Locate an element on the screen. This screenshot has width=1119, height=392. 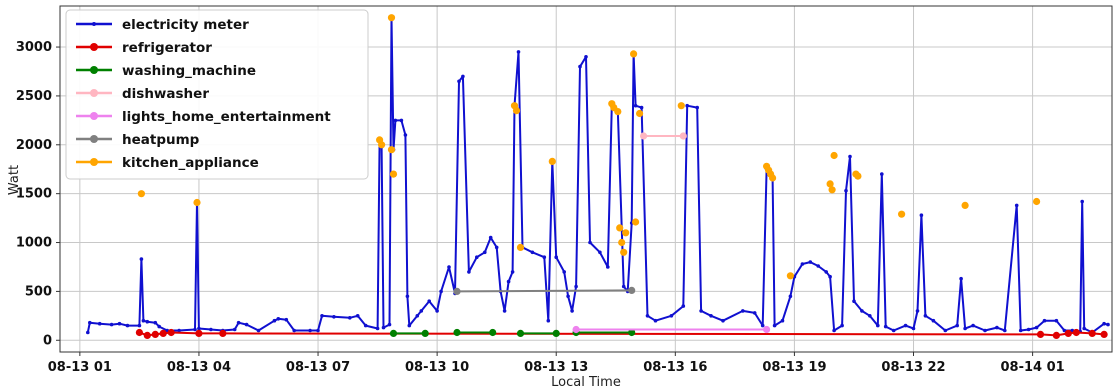
legend-label: washing_machine is located at coordinates (189, 71).